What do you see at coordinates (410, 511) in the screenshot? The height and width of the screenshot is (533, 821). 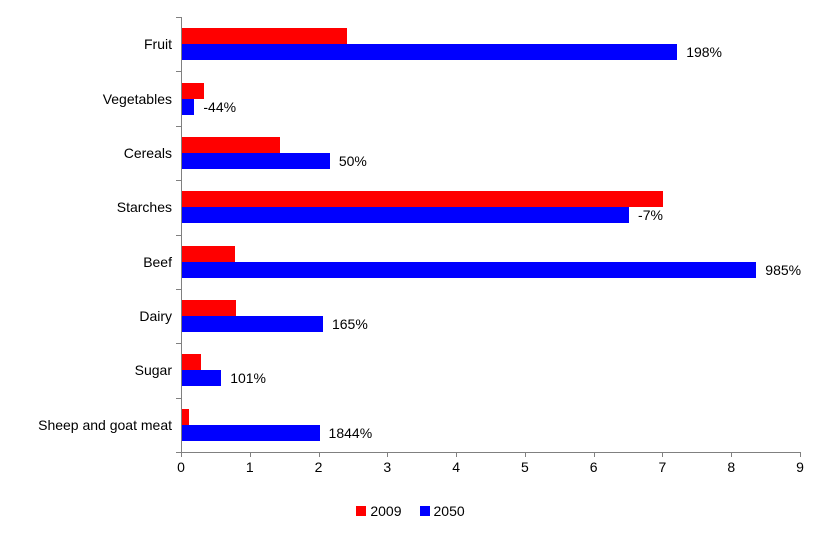 I see `legend: 2009 2050` at bounding box center [410, 511].